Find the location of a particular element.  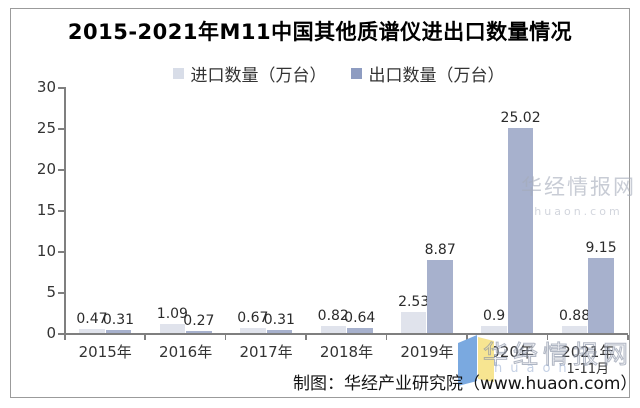

huajing-logo is located at coordinates (476, 360).